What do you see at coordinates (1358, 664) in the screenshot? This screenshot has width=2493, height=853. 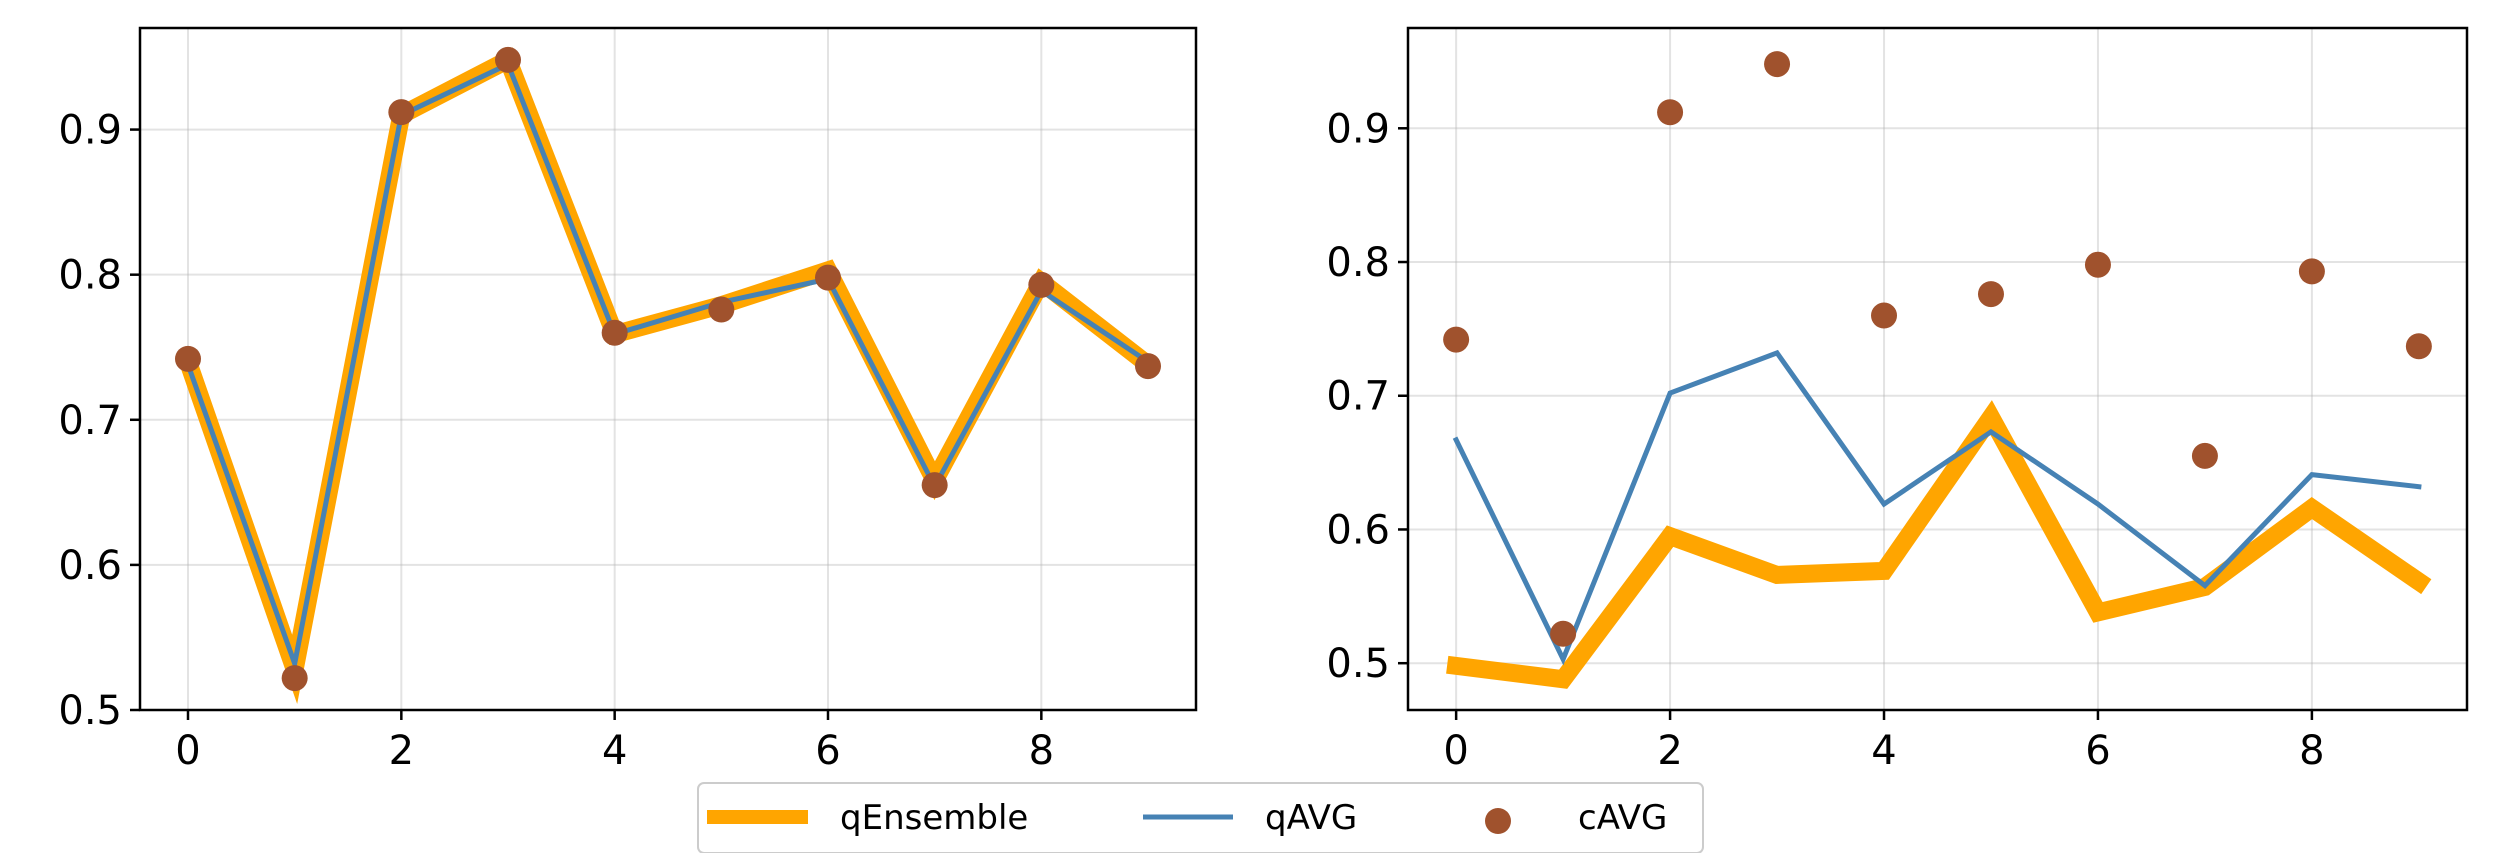 I see `panel1-y-tick-label-0: 0.5` at bounding box center [1358, 664].